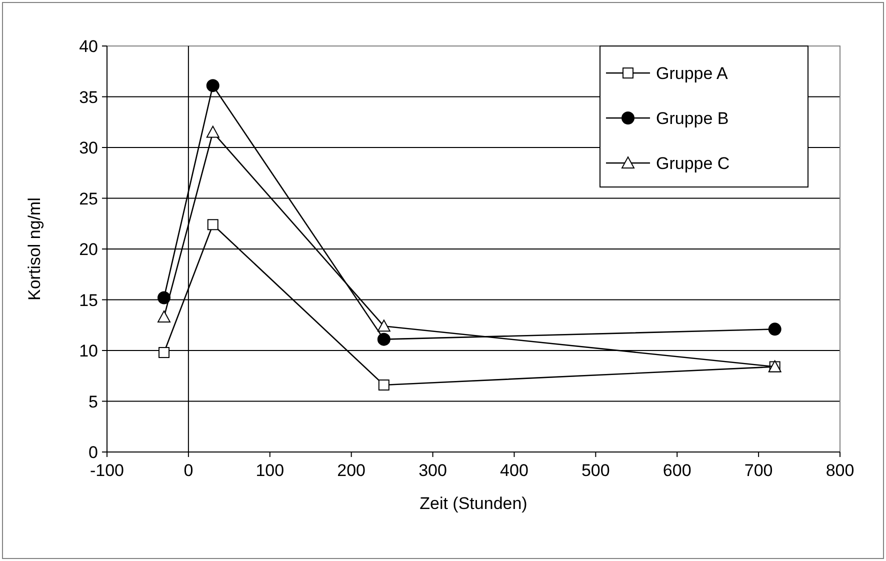 This screenshot has height=561, width=886. I want to click on x-tick-label: 800, so click(840, 470).